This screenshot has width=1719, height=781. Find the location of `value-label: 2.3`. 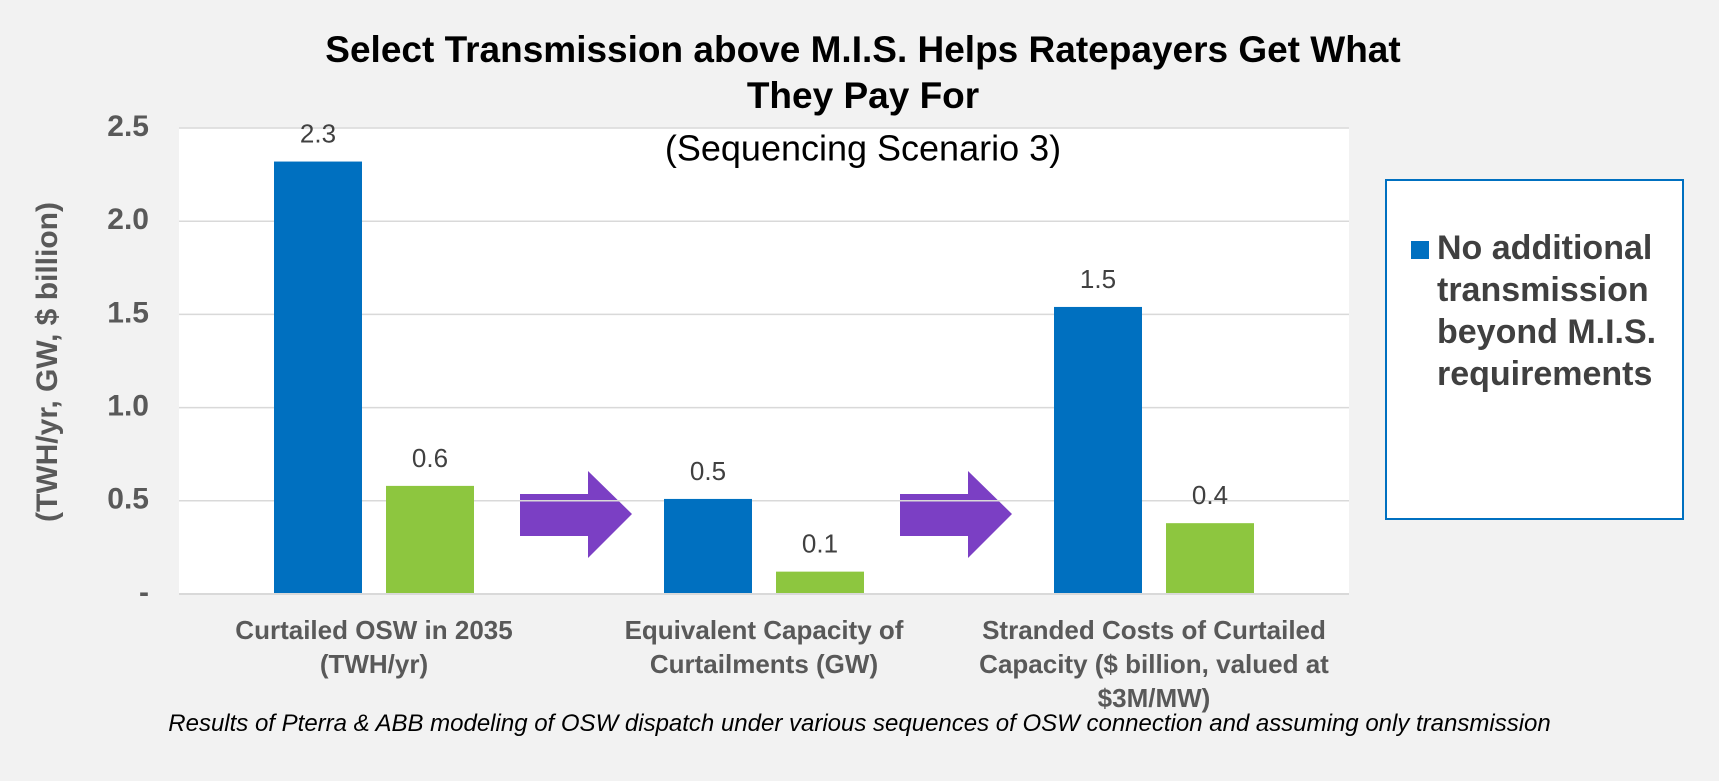

value-label: 2.3 is located at coordinates (318, 133).